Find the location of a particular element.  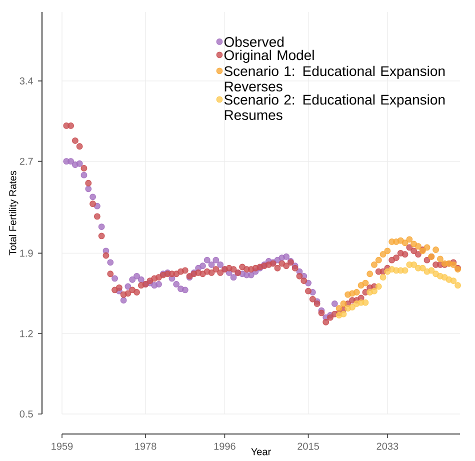

y-tick-label: 2.7 is located at coordinates (26, 161).